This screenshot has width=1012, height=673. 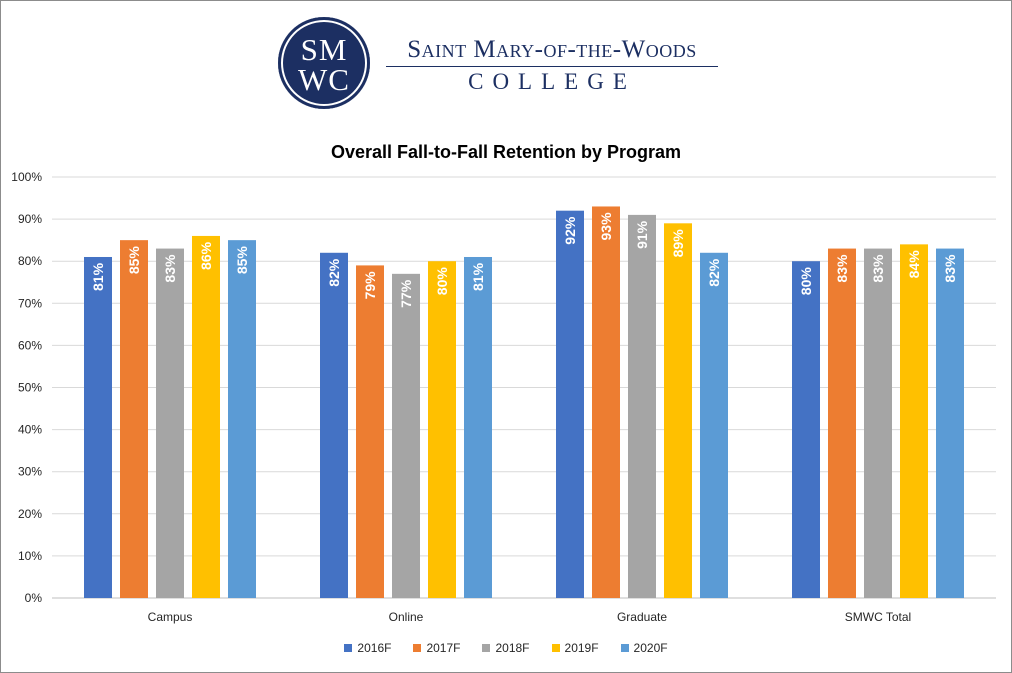 What do you see at coordinates (443, 648) in the screenshot?
I see `legend-label: 2017F` at bounding box center [443, 648].